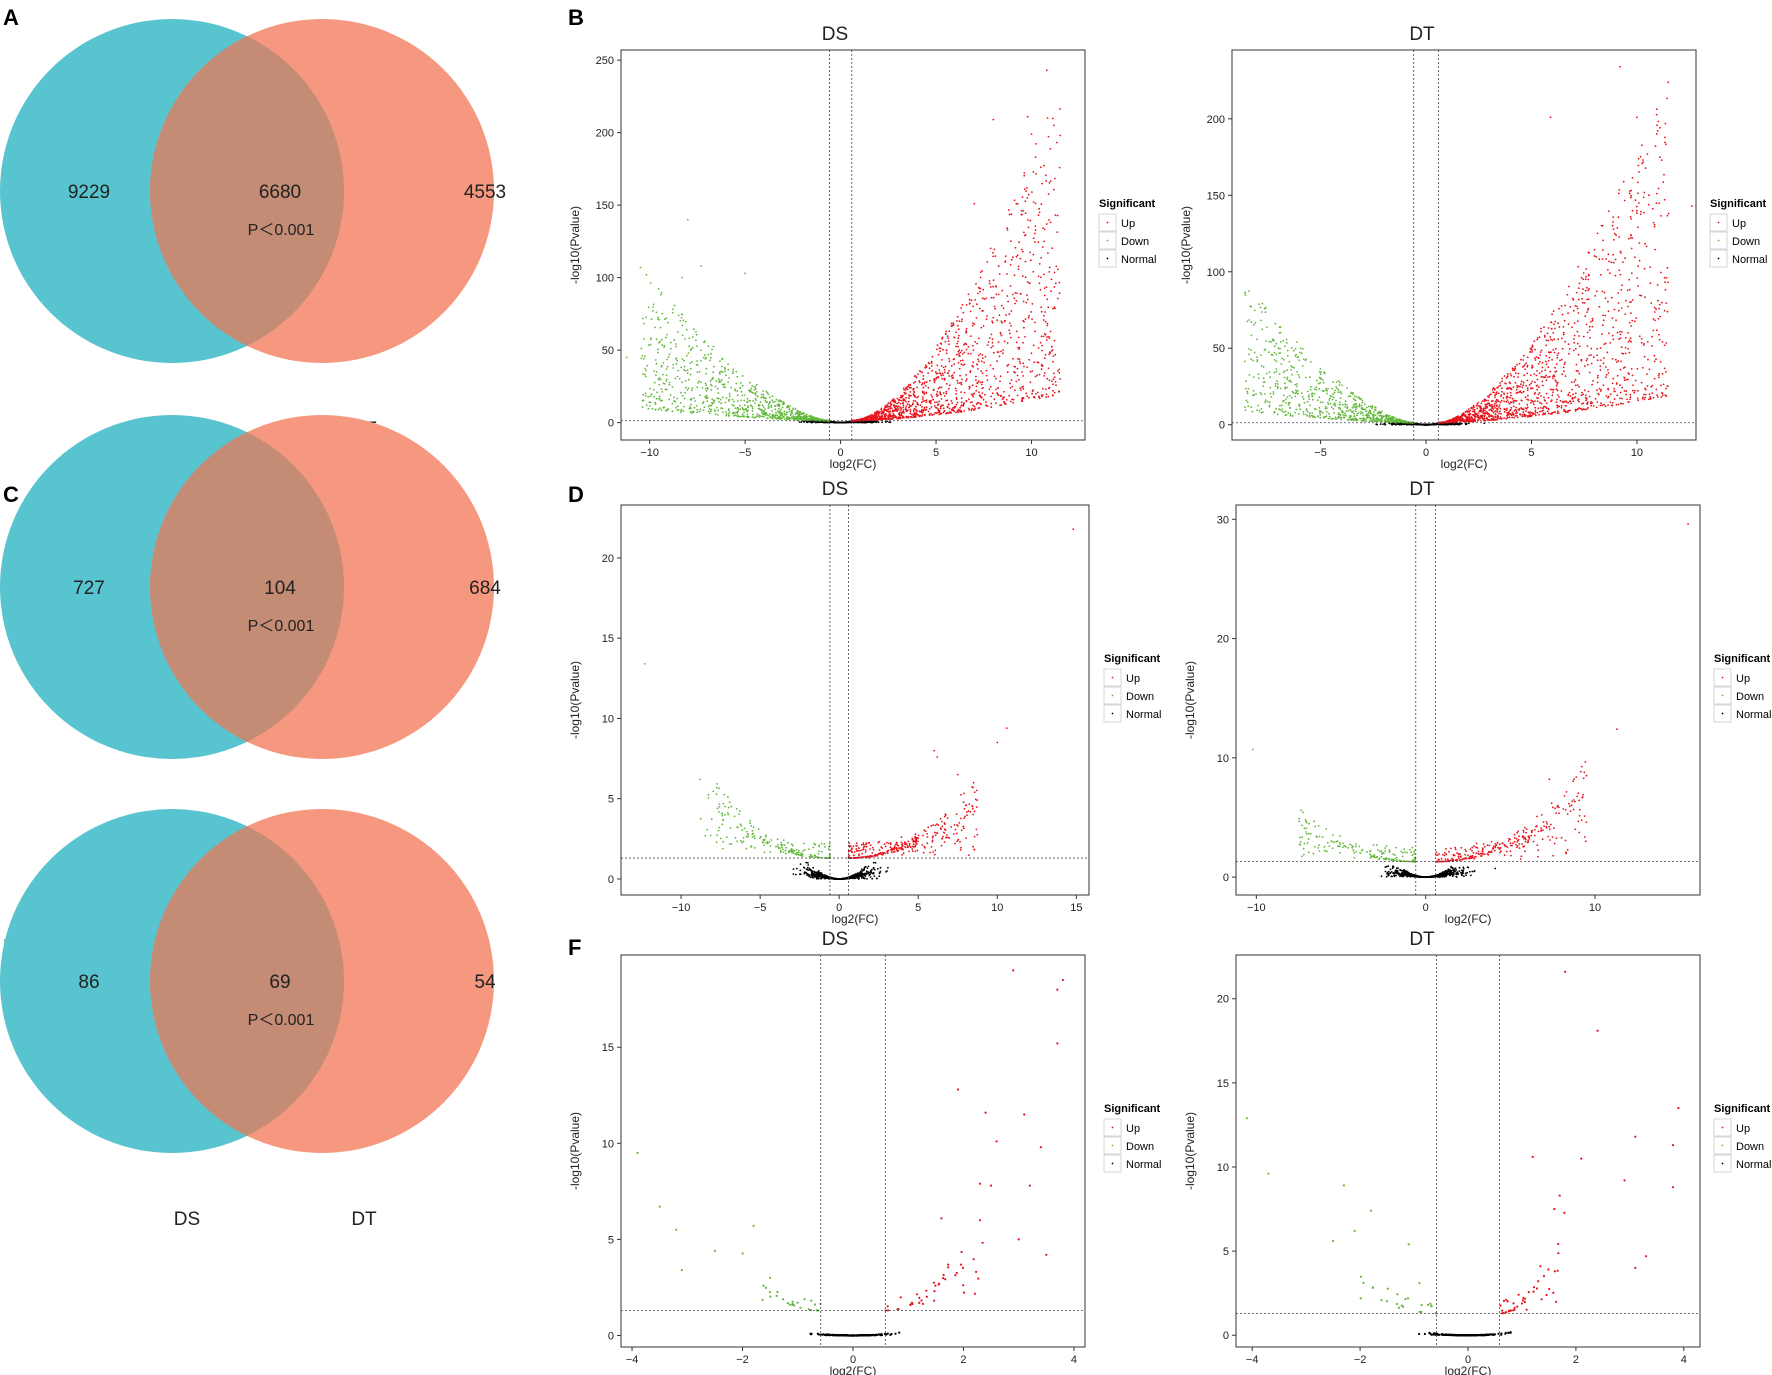 The height and width of the screenshot is (1375, 1772). I want to click on y-axis-label: -log10(Pvalue), so click(575, 245).